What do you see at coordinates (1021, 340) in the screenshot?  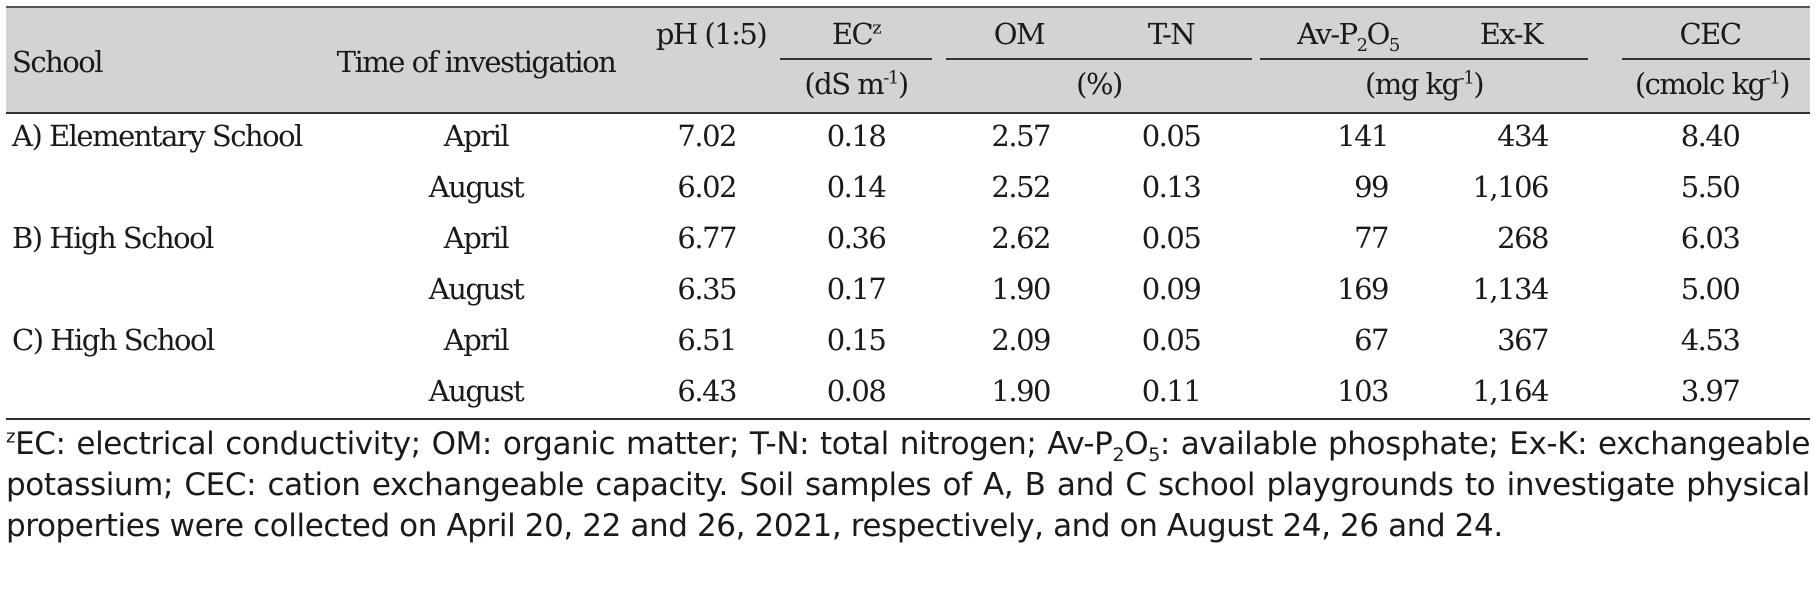 I see `cell-om: 2.09` at bounding box center [1021, 340].